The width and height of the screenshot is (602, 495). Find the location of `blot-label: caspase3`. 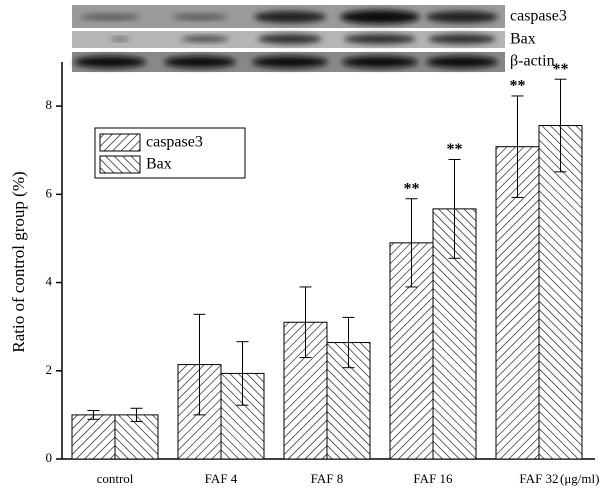

blot-label: caspase3 is located at coordinates (538, 16).